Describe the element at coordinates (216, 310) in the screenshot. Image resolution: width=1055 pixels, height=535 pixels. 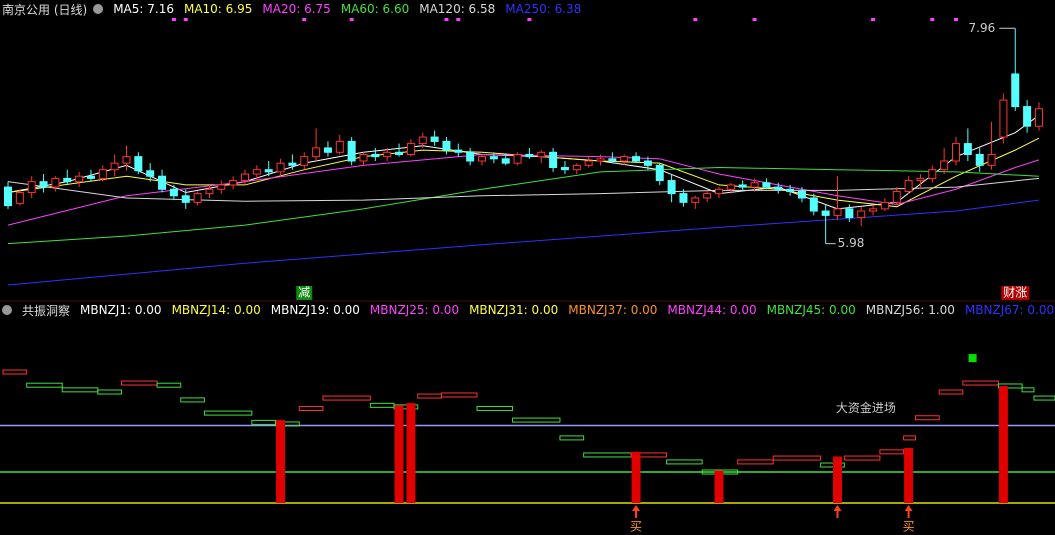
I see `indicator-legend: MBNZJ14: 0.00` at that location.